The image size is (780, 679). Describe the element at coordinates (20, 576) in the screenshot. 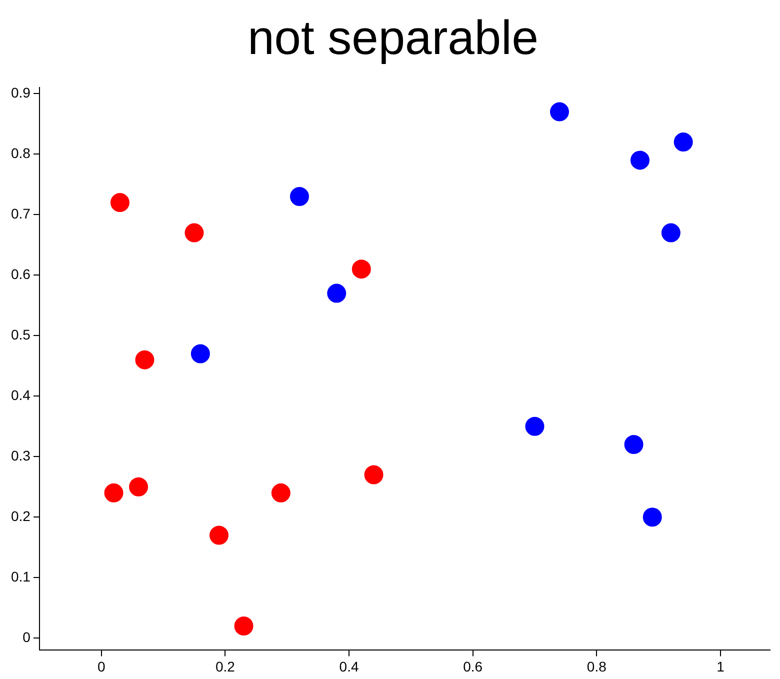

I see `y-tick-label: 0.1` at that location.